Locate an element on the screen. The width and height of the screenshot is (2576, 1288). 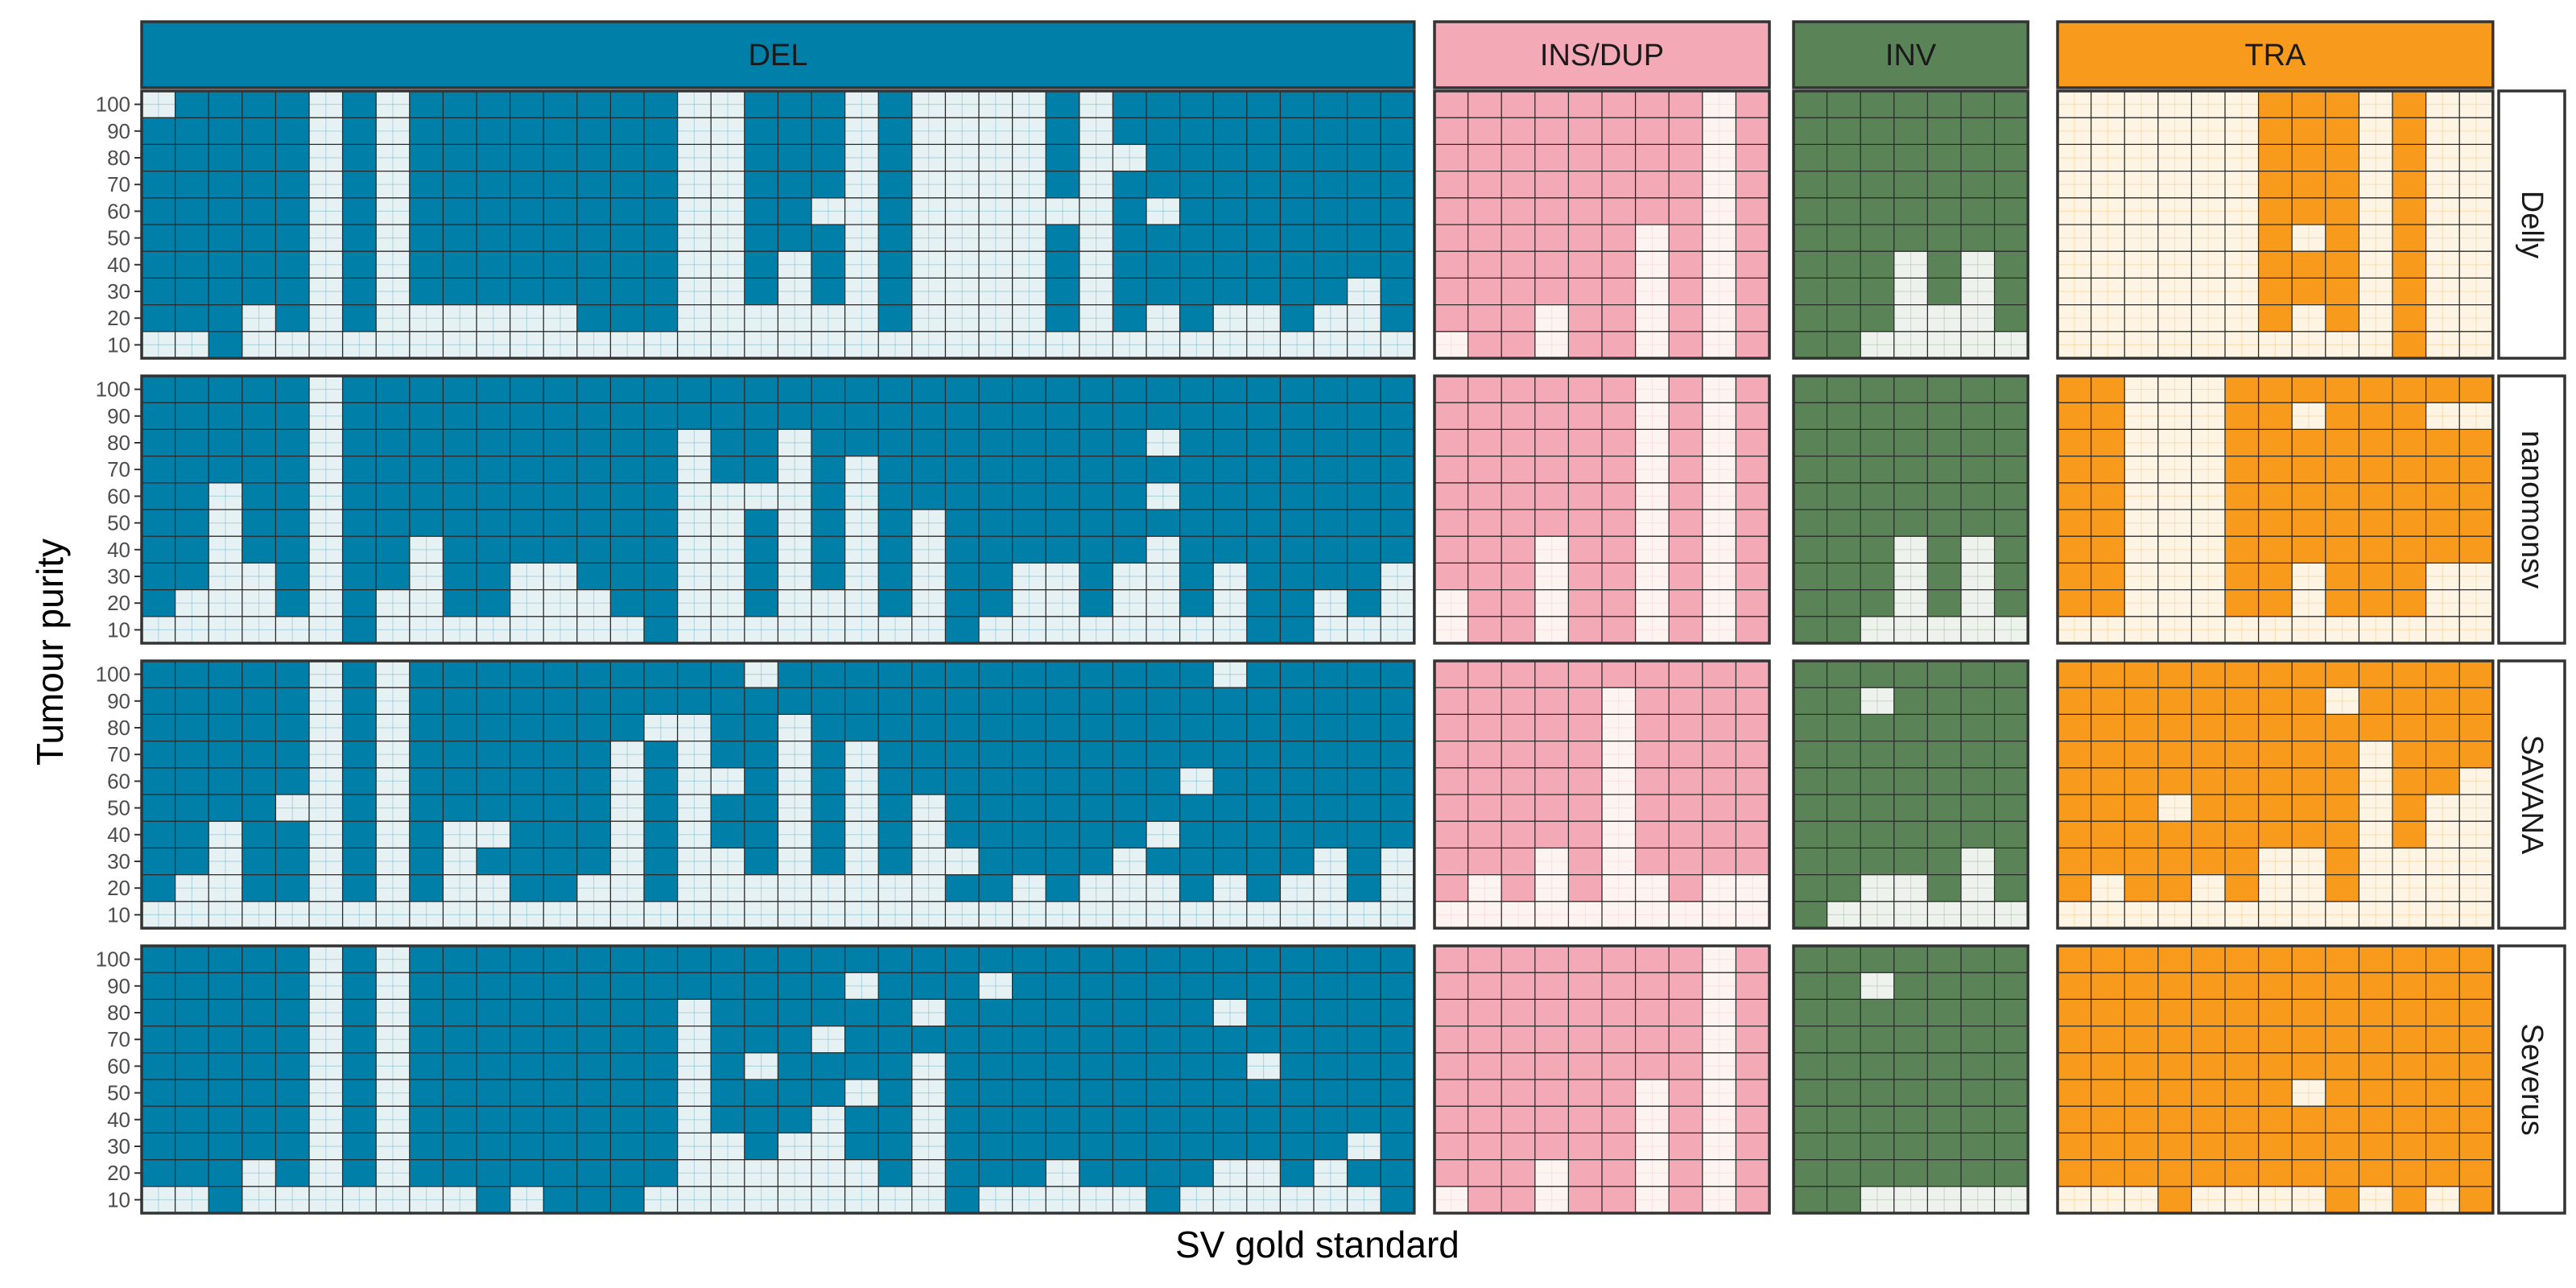
panel-frame is located at coordinates (2275, 509).